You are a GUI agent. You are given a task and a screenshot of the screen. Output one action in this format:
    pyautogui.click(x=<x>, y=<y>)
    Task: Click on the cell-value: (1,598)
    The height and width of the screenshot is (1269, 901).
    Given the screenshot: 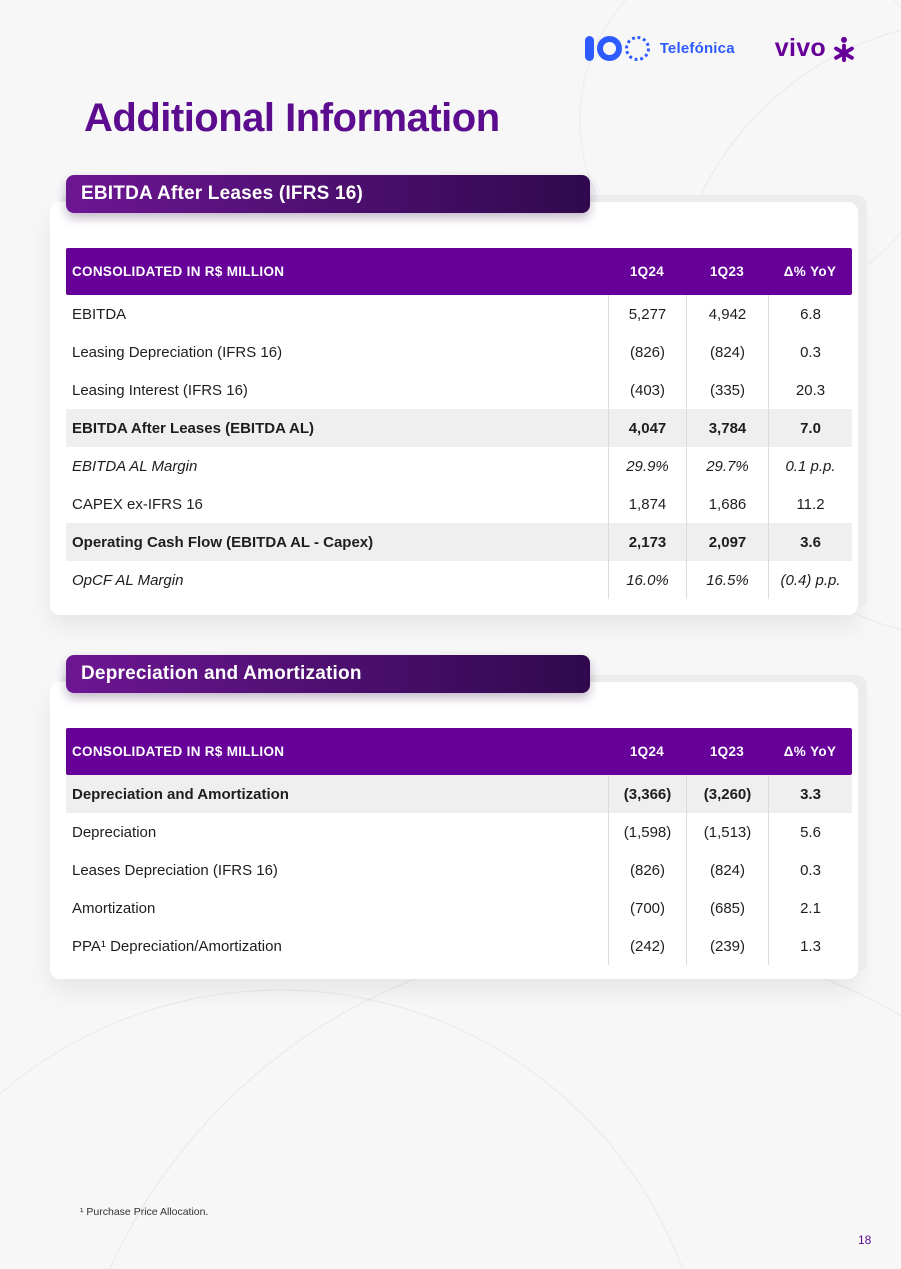 What is the action you would take?
    pyautogui.click(x=647, y=832)
    